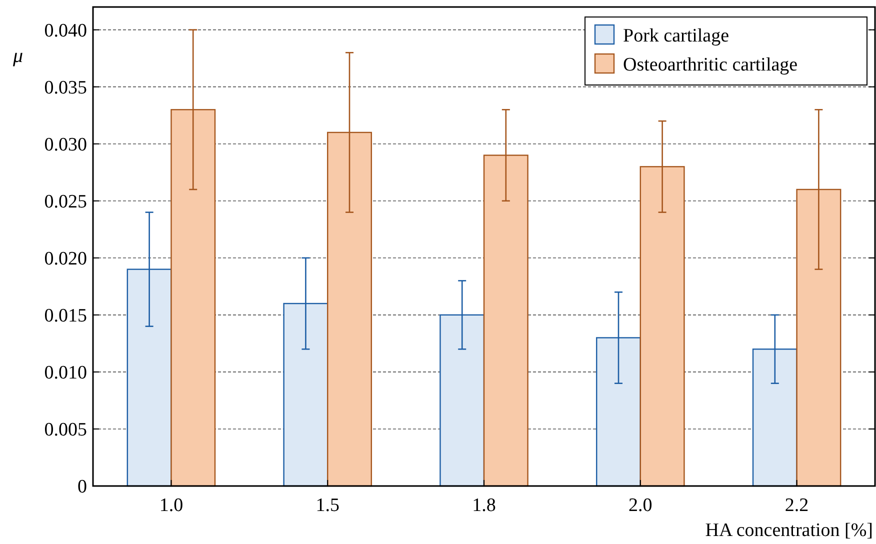  What do you see at coordinates (18, 56) in the screenshot?
I see `y-axis-title: μ` at bounding box center [18, 56].